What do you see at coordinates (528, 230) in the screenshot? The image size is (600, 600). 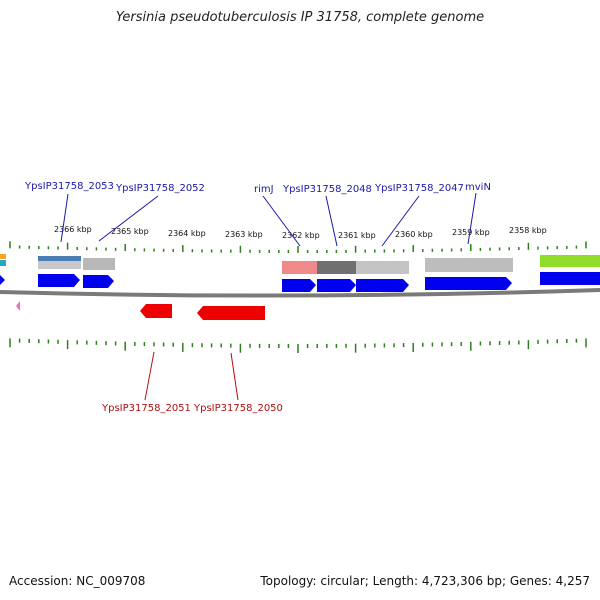 I see `kbp-label: 2358 kbp` at bounding box center [528, 230].